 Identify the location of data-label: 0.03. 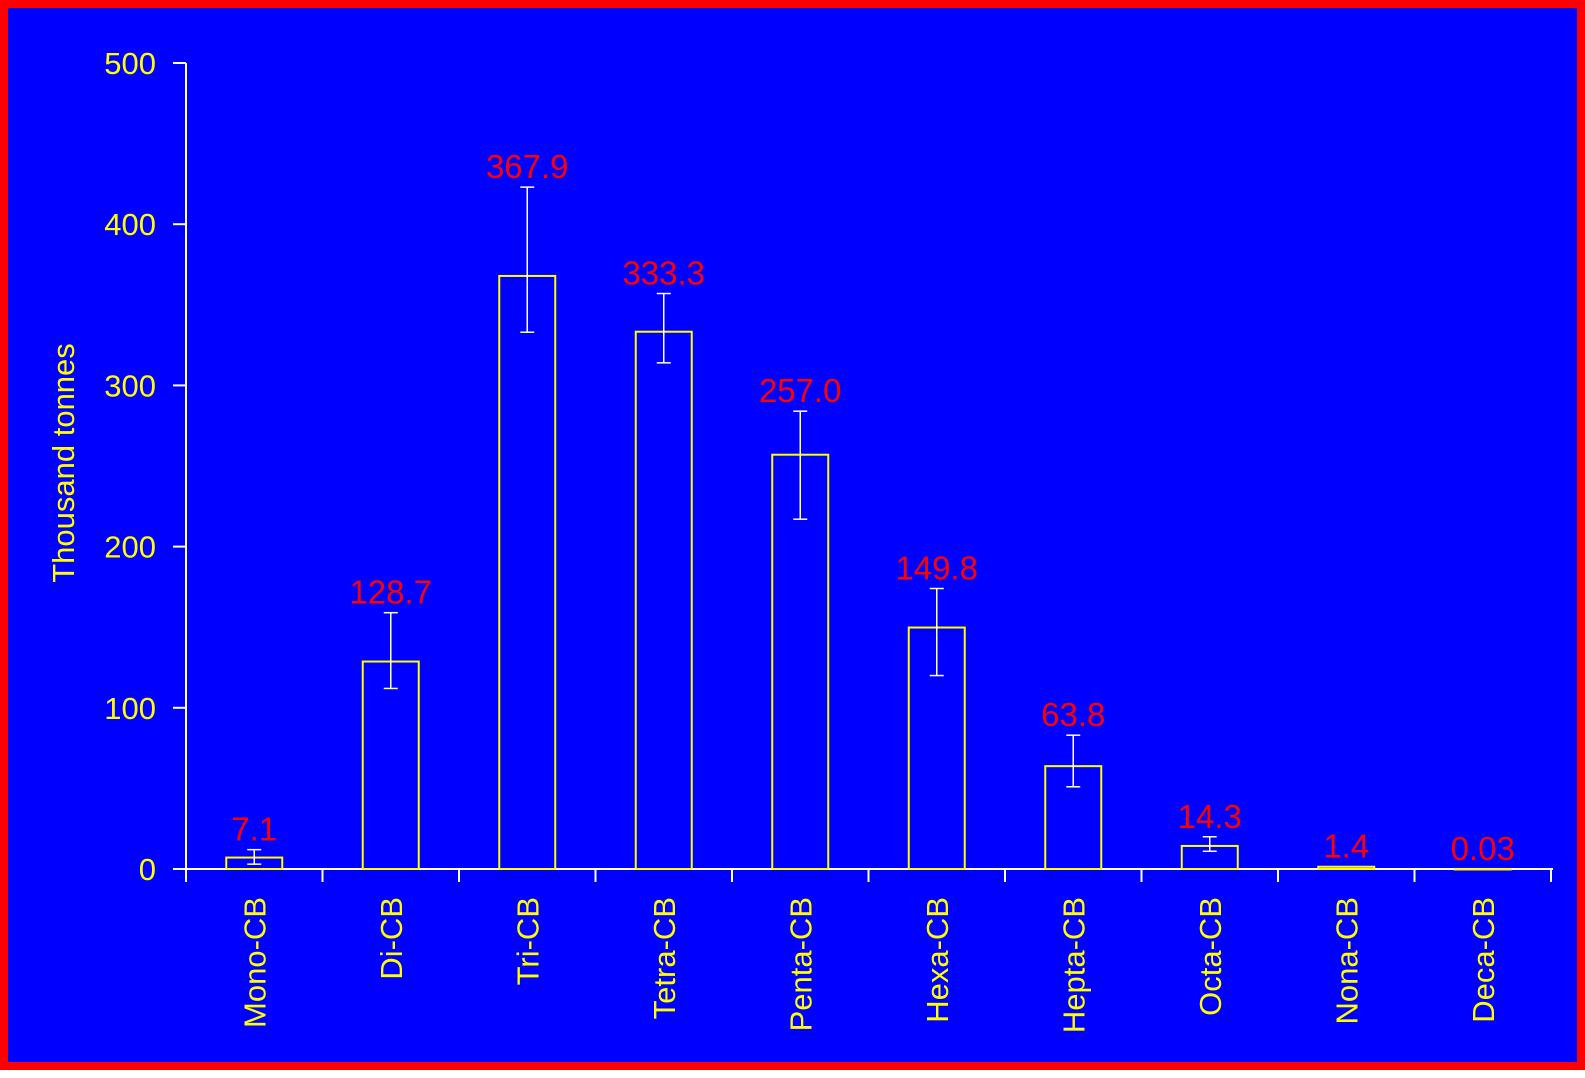
(1483, 848).